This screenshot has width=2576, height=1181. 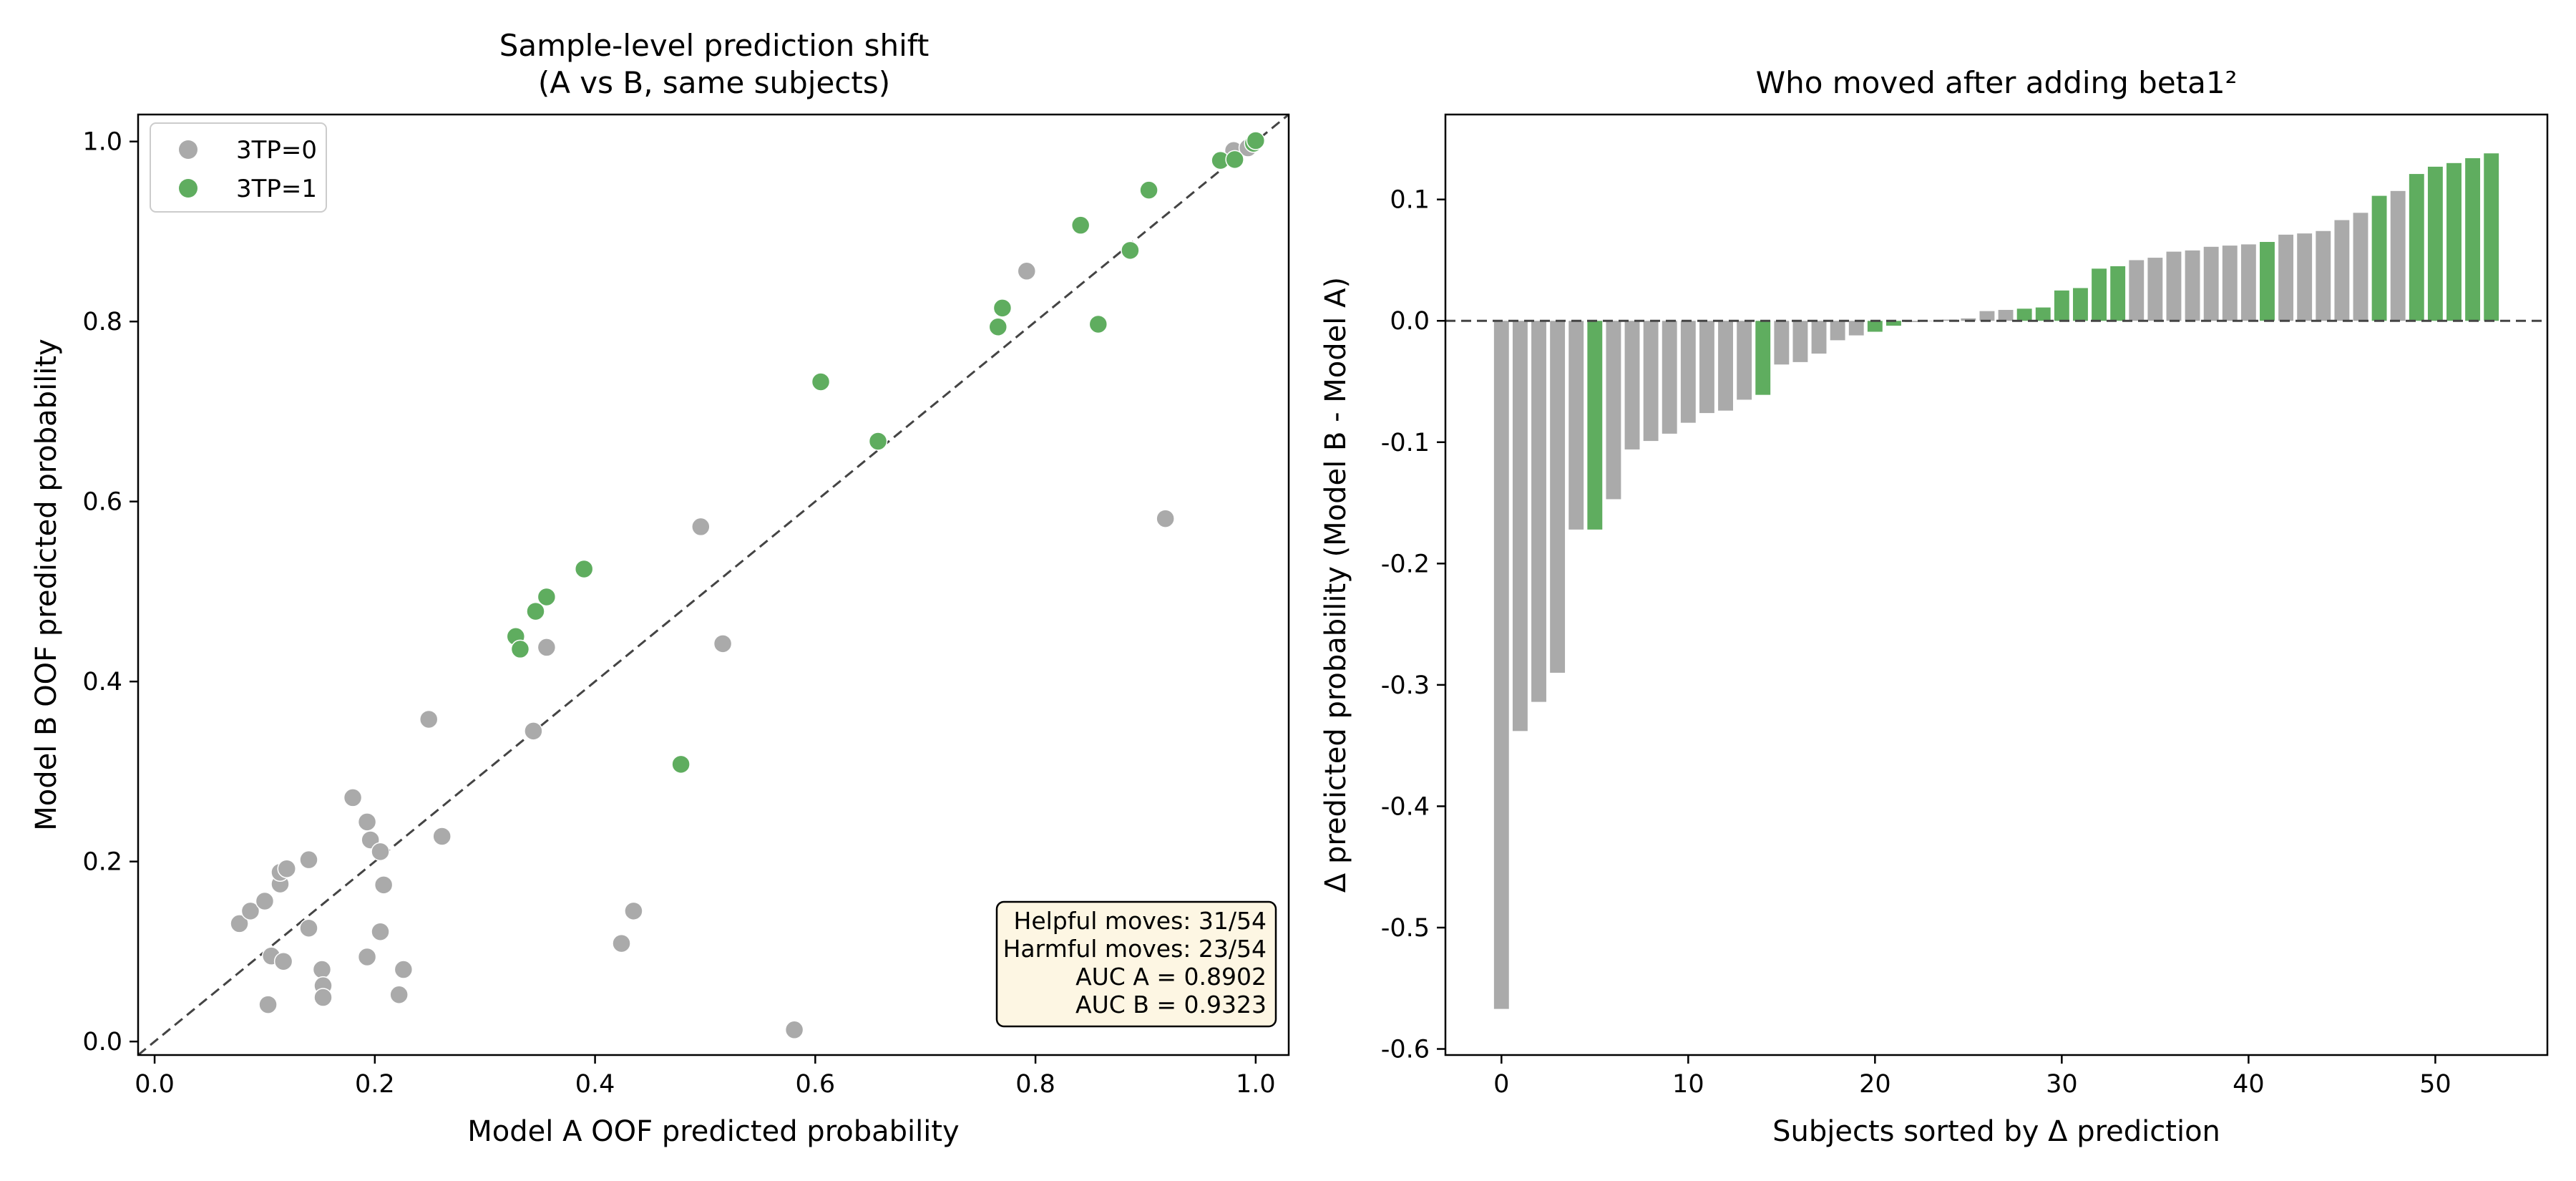 What do you see at coordinates (1688, 1084) in the screenshot?
I see `bar-x-tick-label: 10` at bounding box center [1688, 1084].